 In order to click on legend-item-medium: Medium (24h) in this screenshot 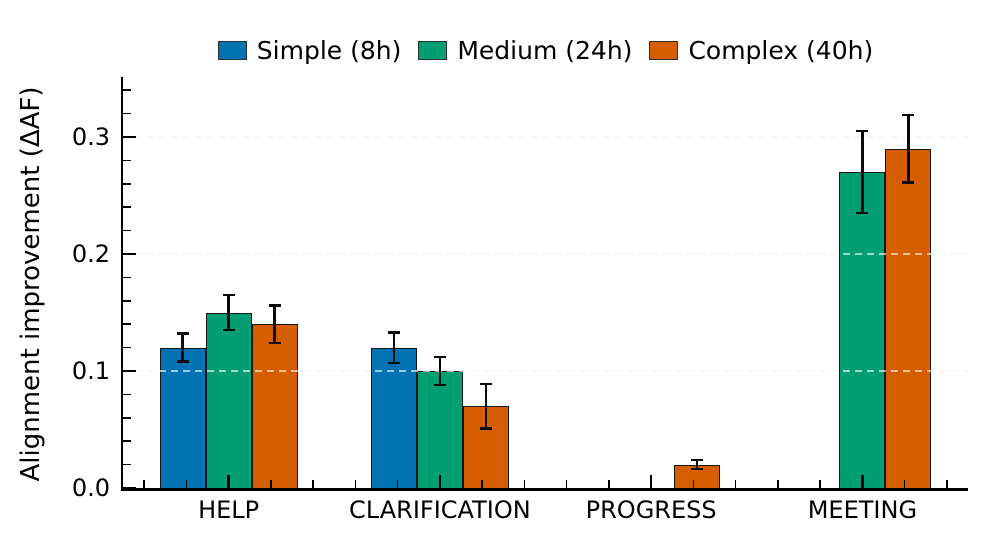, I will do `click(525, 50)`.